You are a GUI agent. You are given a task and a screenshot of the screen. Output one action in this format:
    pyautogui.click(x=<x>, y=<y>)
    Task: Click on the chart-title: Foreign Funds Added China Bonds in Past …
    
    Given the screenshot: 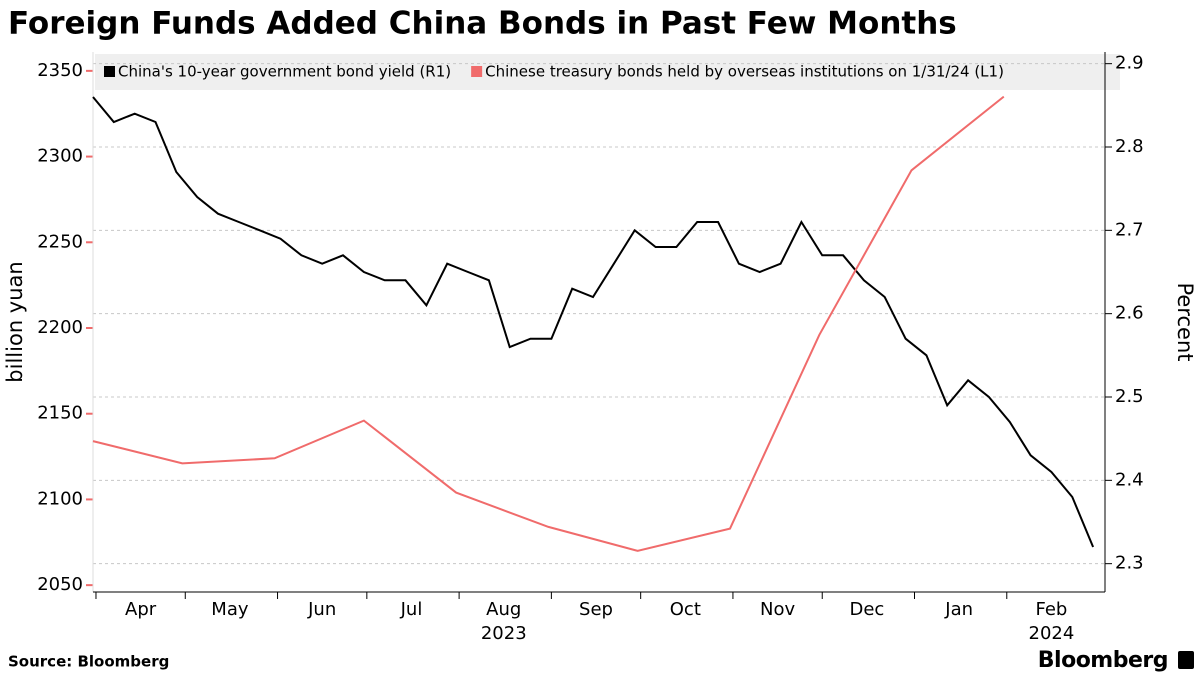 What is the action you would take?
    pyautogui.click(x=482, y=24)
    